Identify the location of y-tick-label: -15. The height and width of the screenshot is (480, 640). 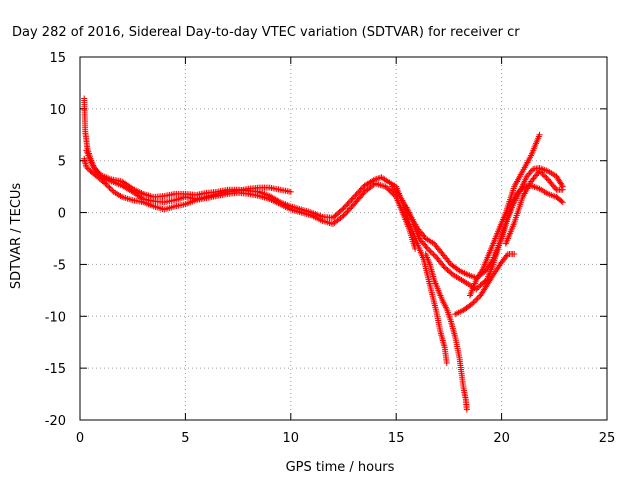
(55, 369).